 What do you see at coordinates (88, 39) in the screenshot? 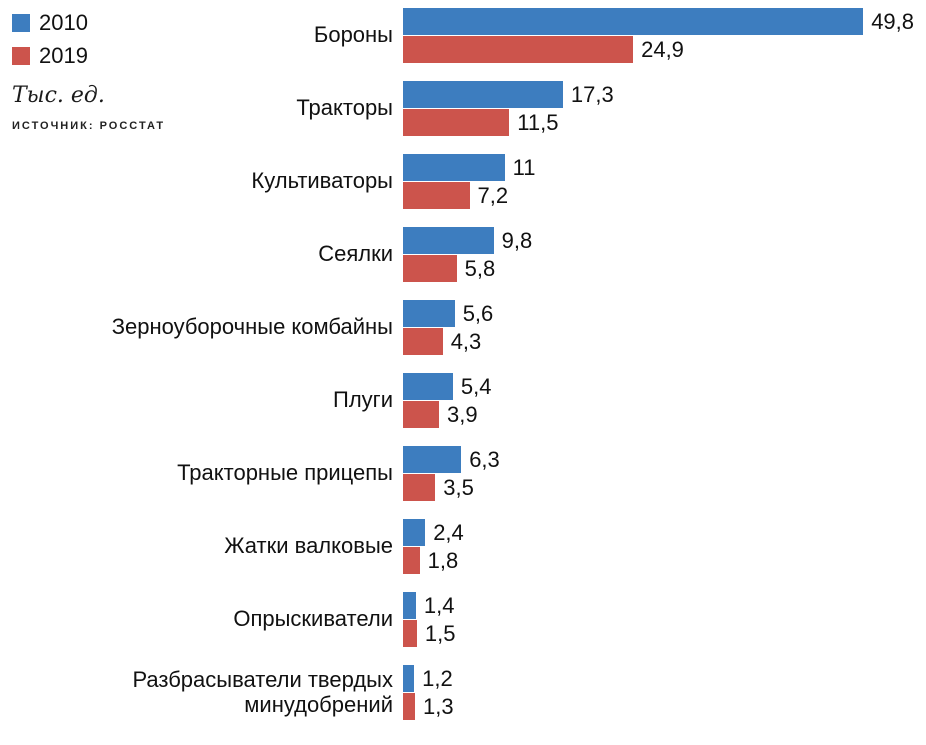
I see `legend: 2010 2019` at bounding box center [88, 39].